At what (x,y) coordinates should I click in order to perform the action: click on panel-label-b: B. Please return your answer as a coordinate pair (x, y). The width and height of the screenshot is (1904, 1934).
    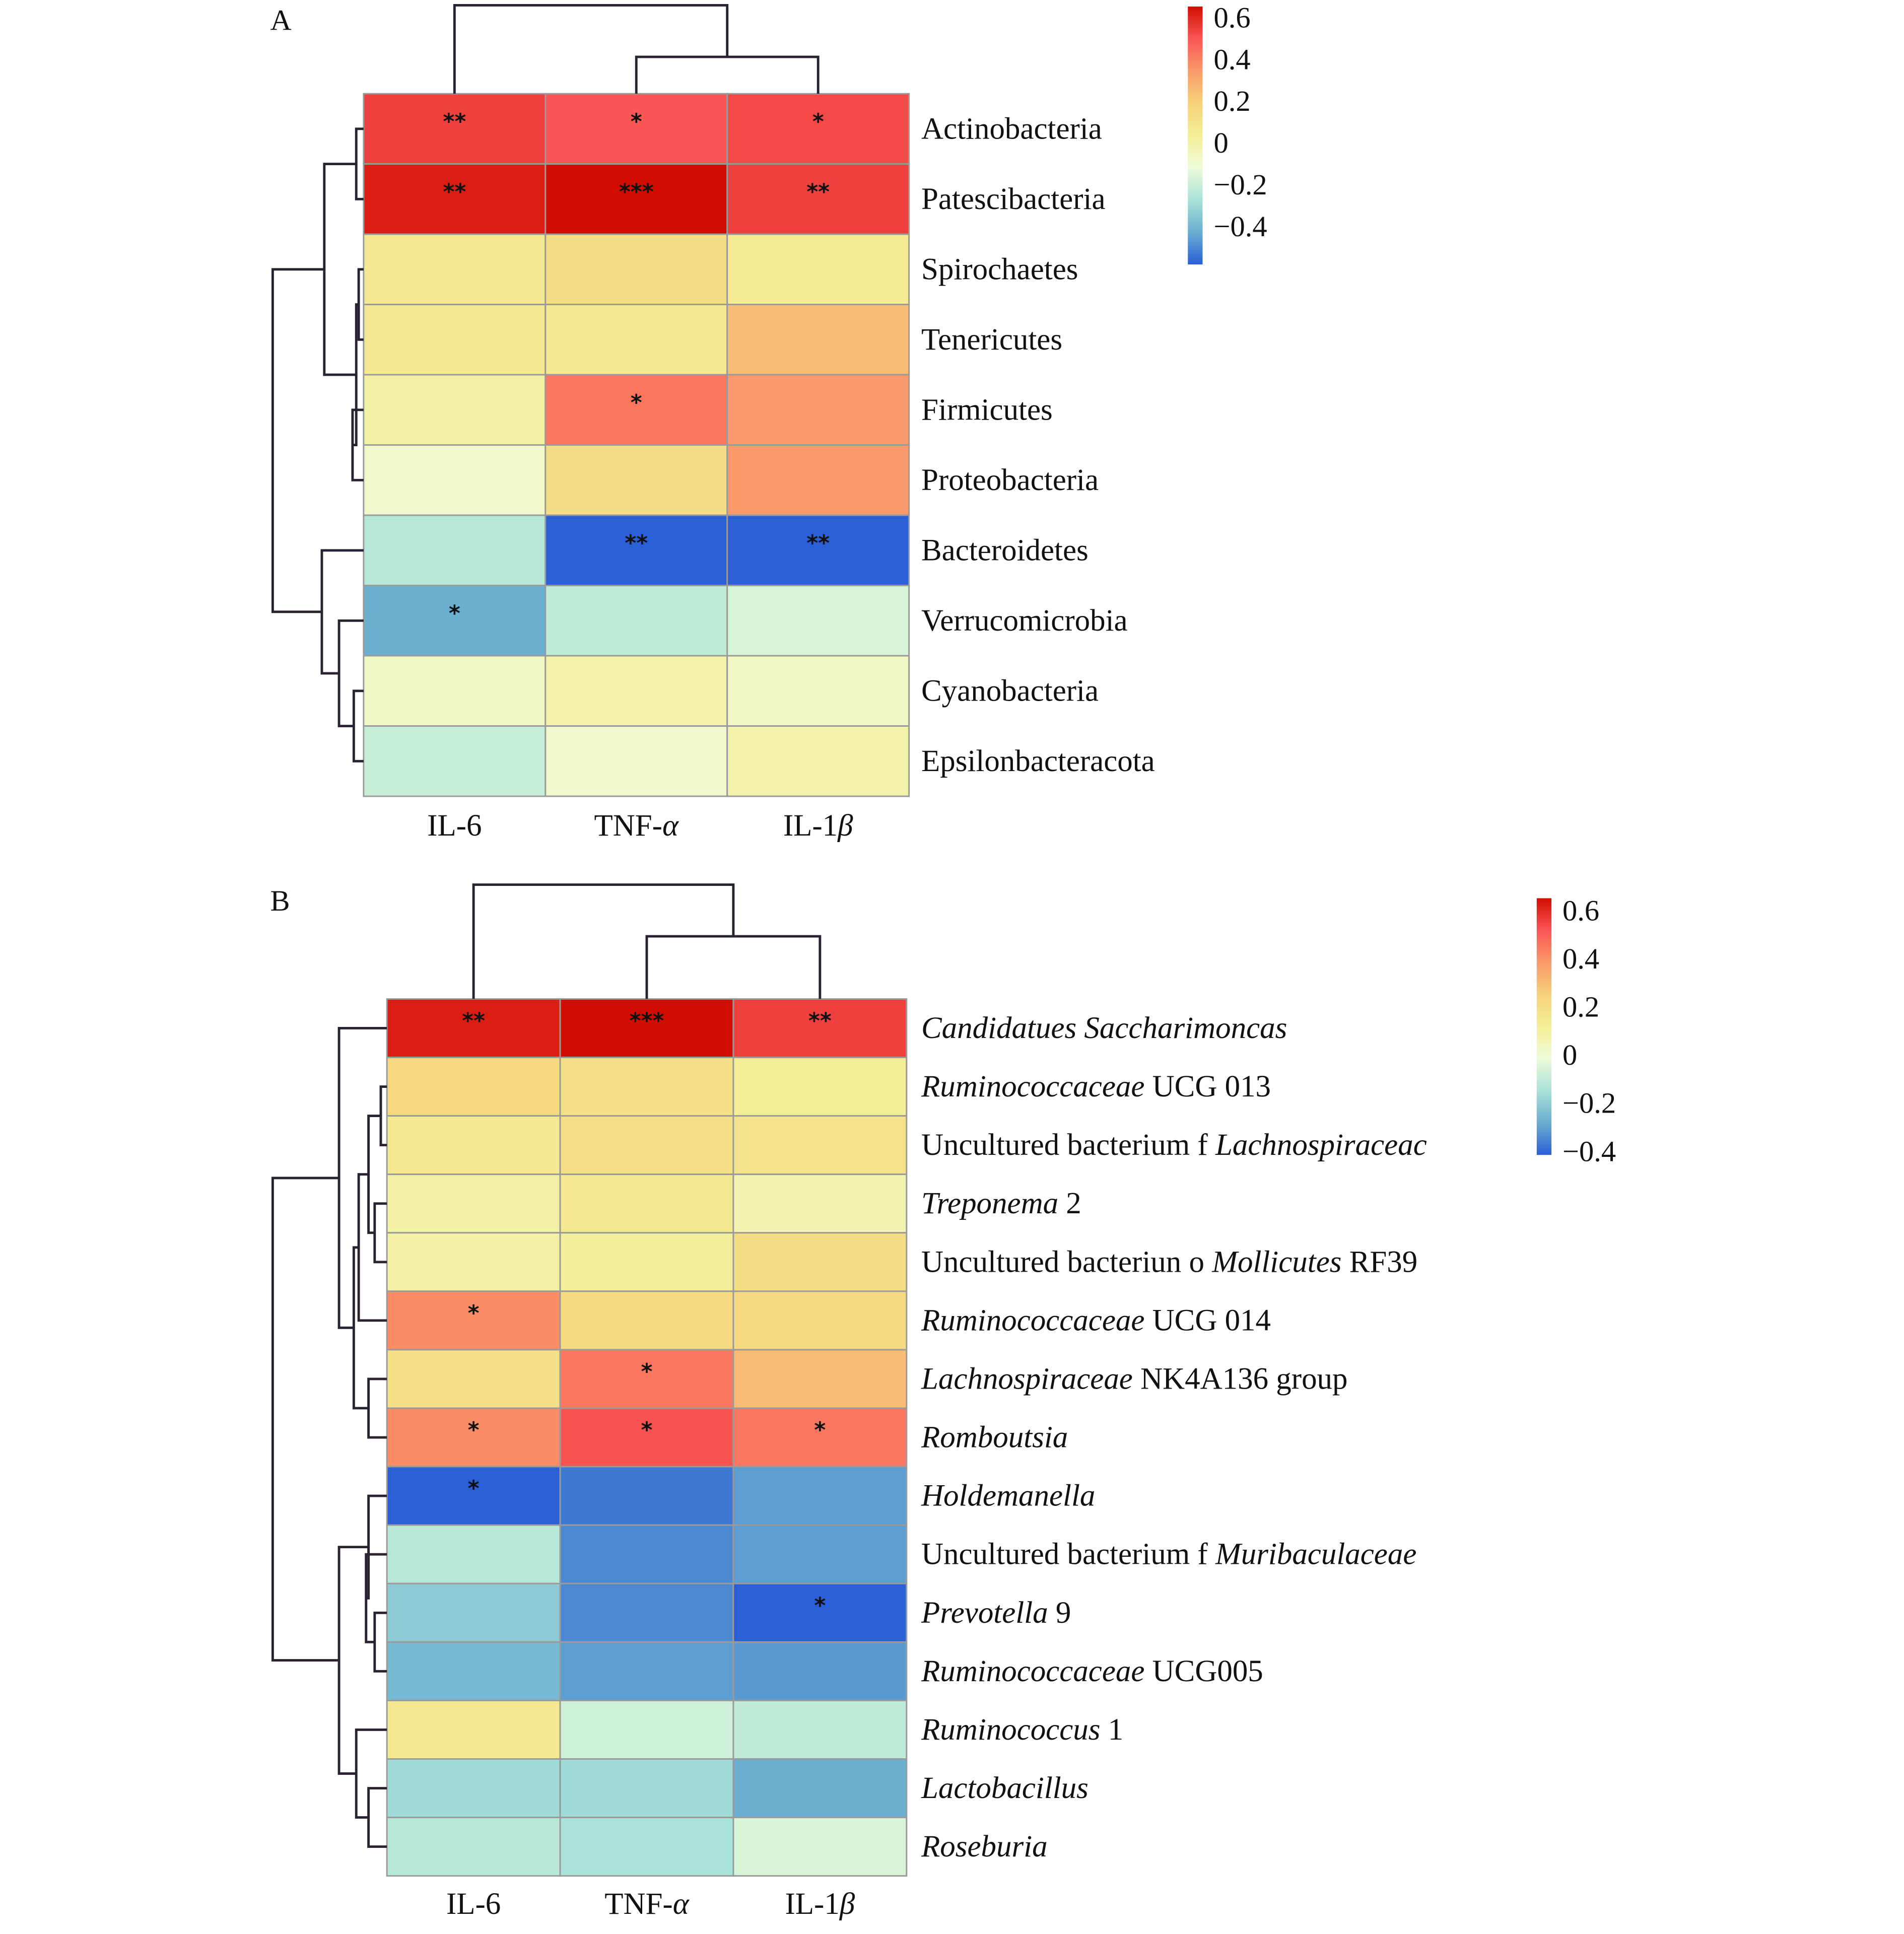
    Looking at the image, I should click on (280, 900).